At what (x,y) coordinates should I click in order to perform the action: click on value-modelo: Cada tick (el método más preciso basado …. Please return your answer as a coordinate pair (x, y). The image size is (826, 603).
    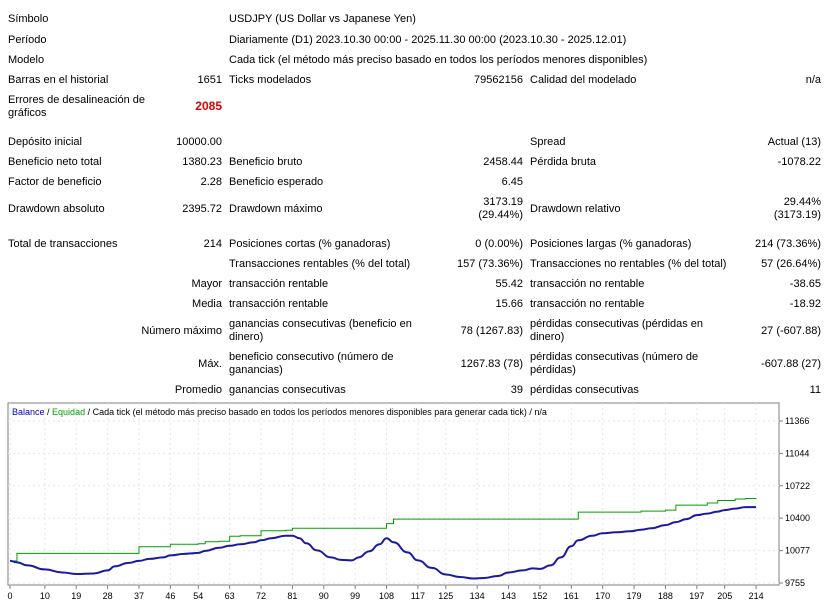
    Looking at the image, I should click on (438, 60).